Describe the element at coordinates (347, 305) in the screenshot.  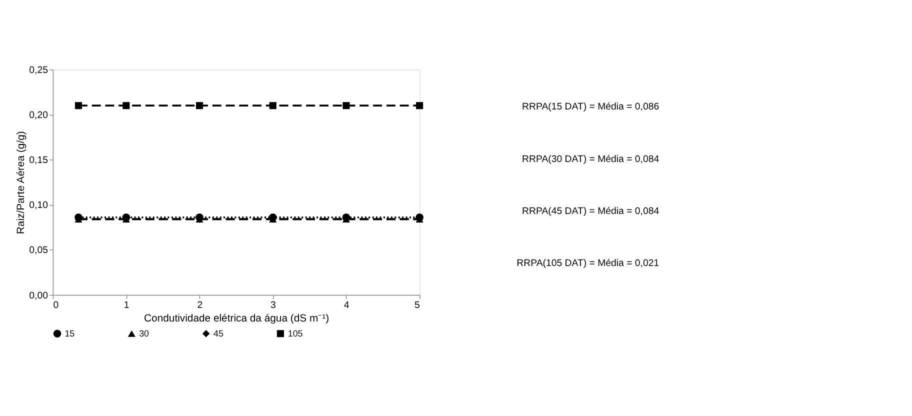
I see `x-tick-label: 4` at that location.